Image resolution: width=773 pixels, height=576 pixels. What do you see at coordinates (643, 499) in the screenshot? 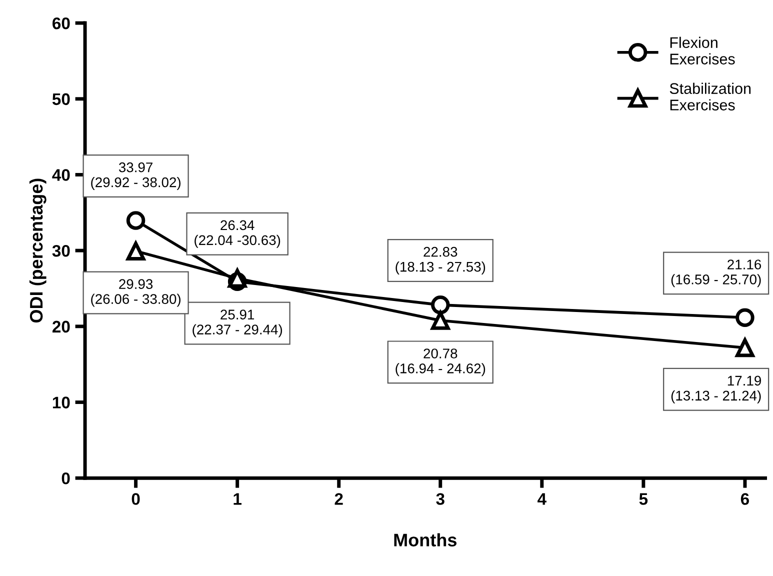
I see `x-tick-label: 5` at bounding box center [643, 499].